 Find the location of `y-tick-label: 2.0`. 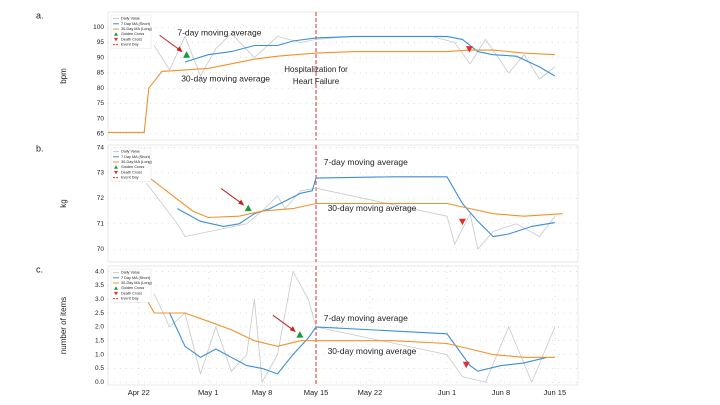

y-tick-label: 2.0 is located at coordinates (99, 327).